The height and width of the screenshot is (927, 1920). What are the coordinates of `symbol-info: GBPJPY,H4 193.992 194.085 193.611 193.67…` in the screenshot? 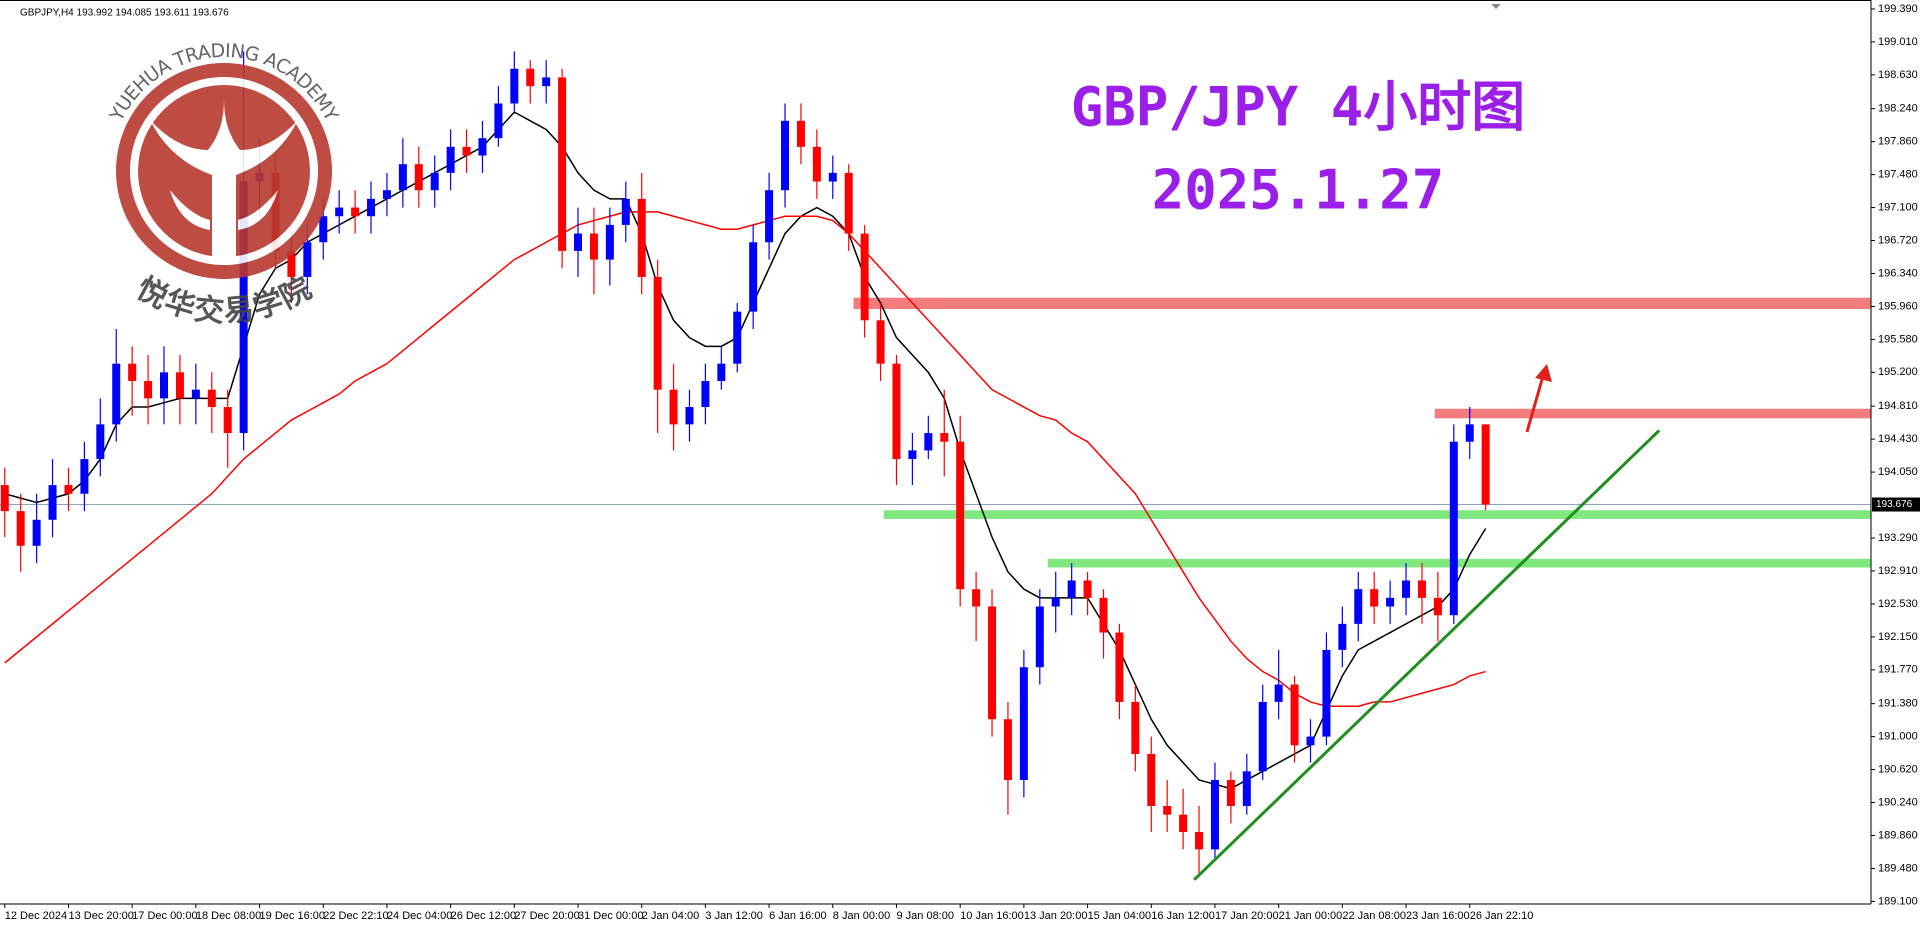 It's located at (124, 13).